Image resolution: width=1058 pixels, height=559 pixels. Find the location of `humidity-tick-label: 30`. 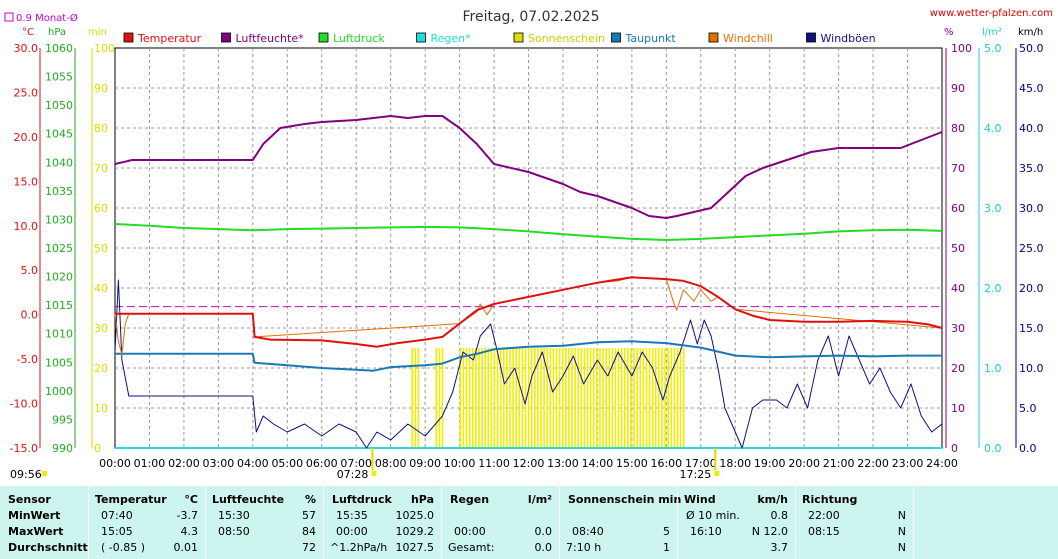

humidity-tick-label: 30 is located at coordinates (958, 328).